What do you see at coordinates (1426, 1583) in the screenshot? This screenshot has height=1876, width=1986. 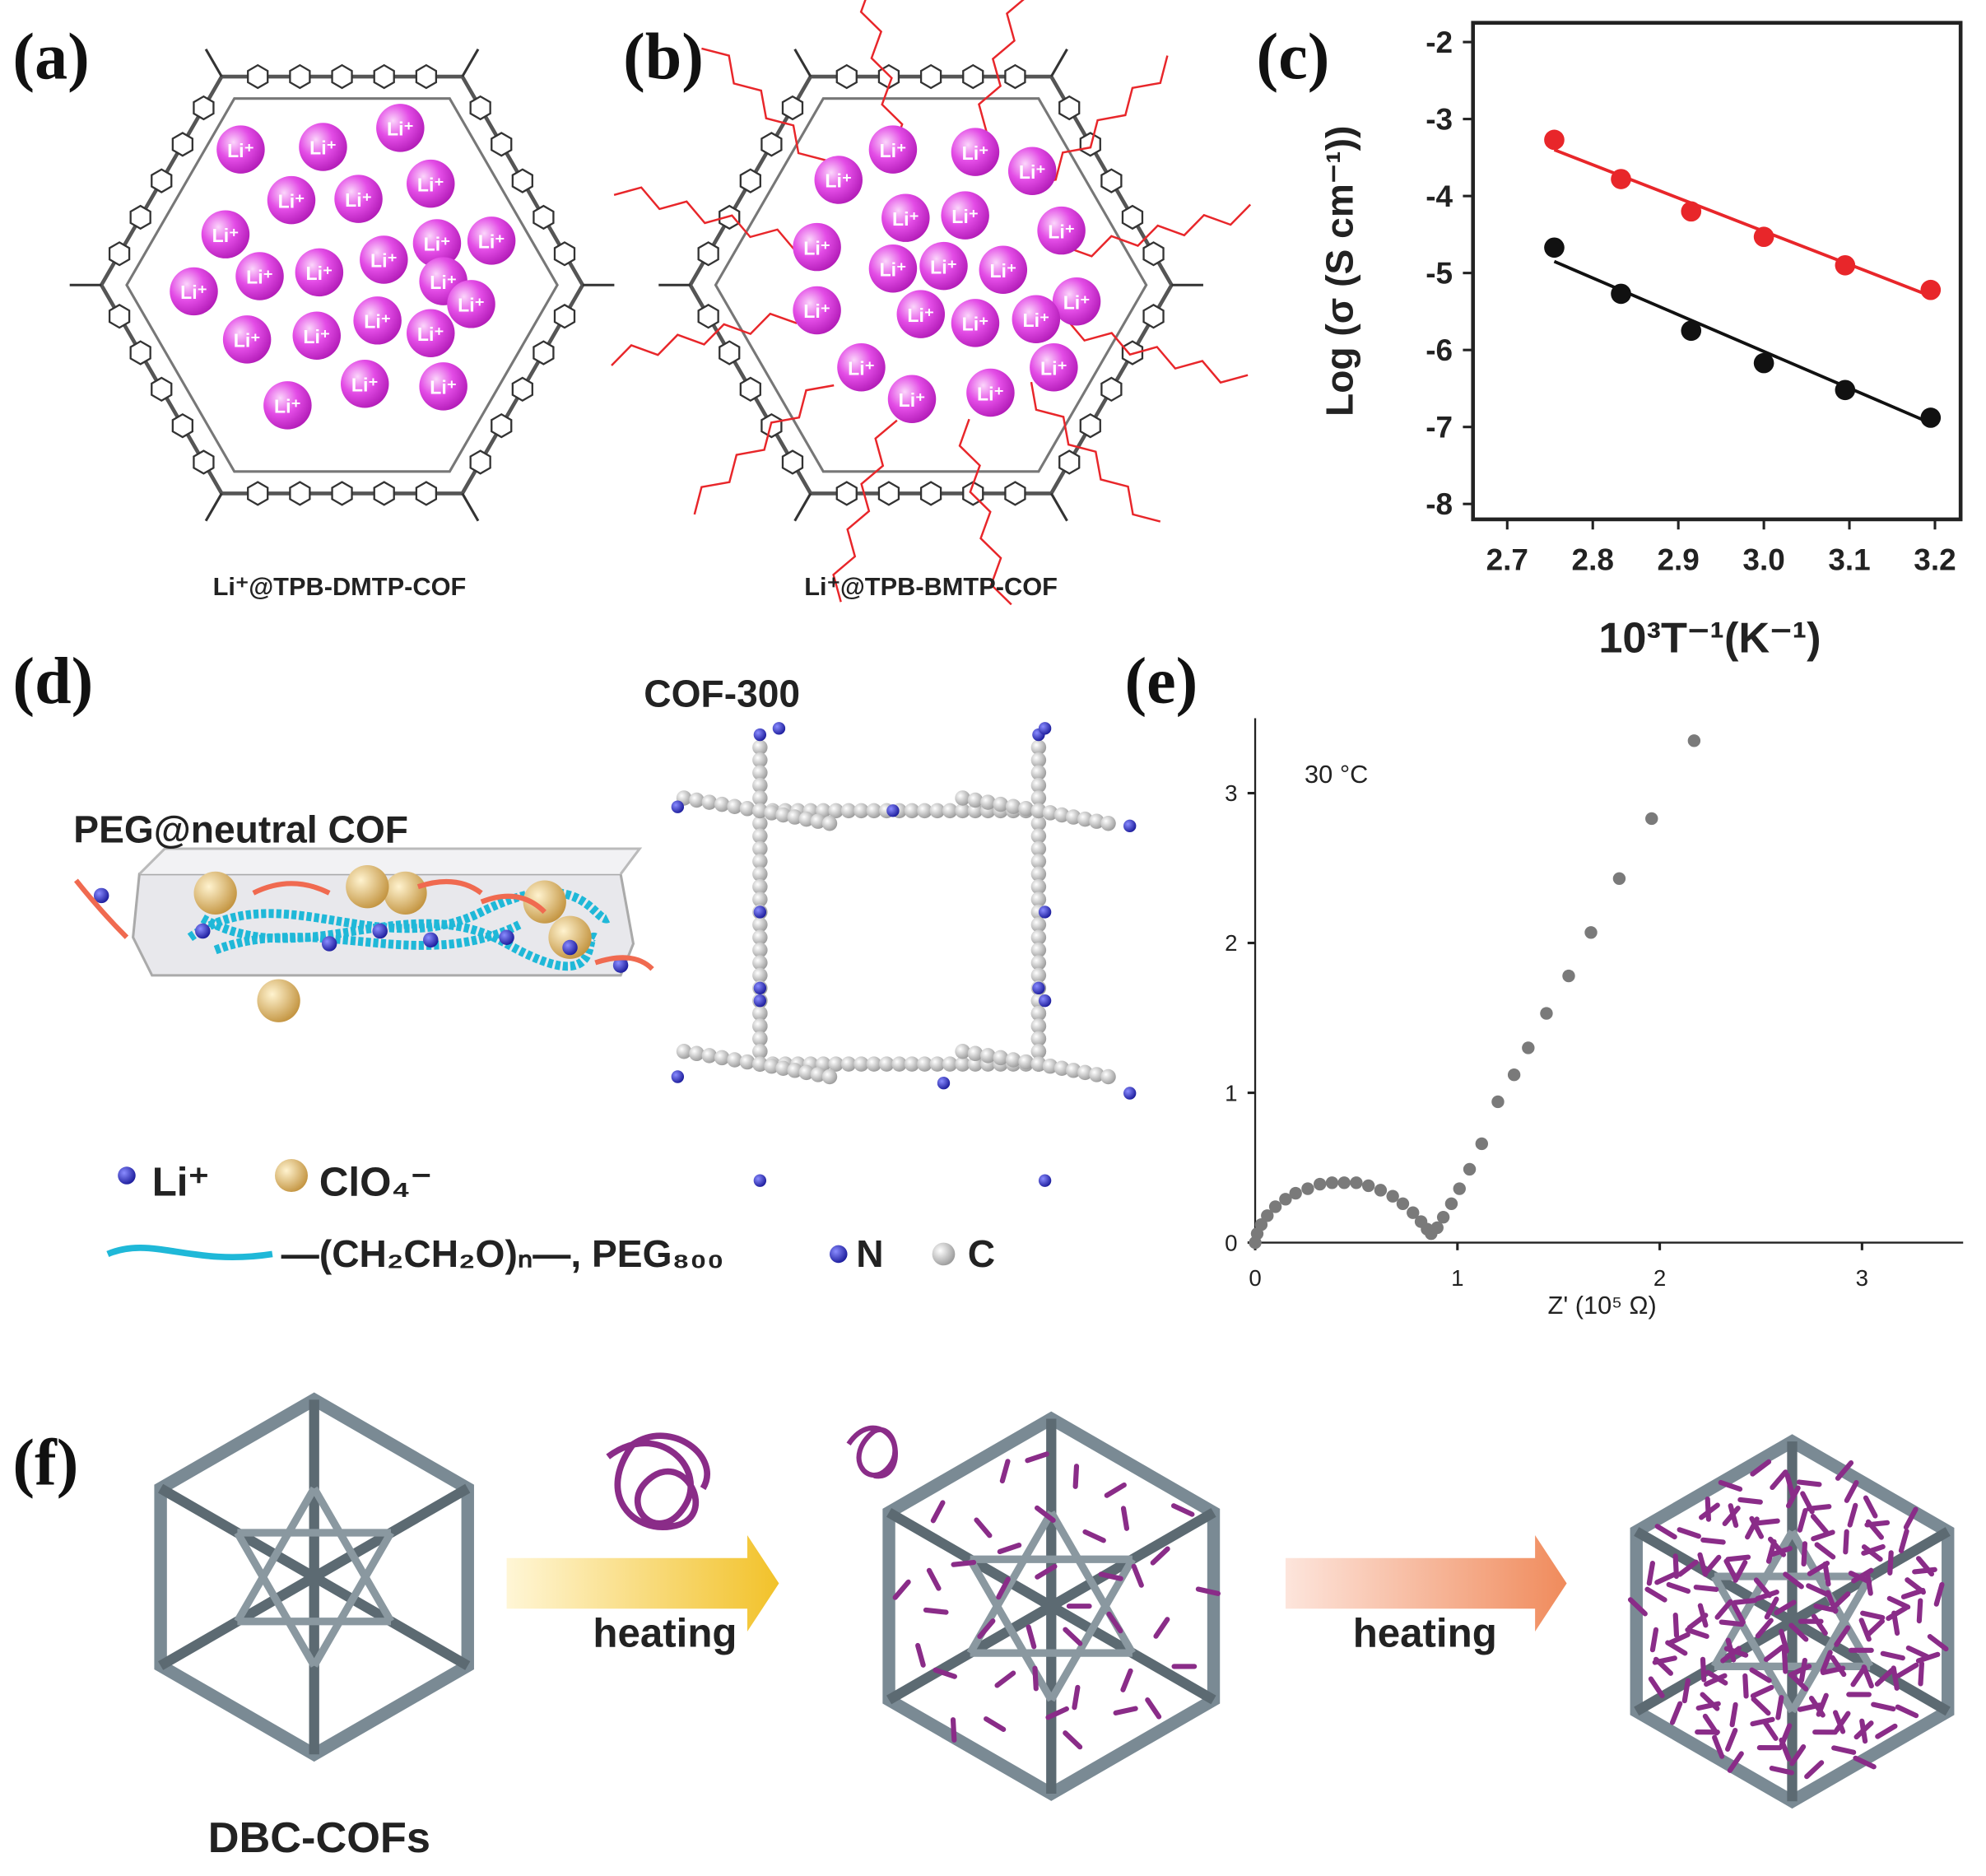 I see `arrow` at bounding box center [1426, 1583].